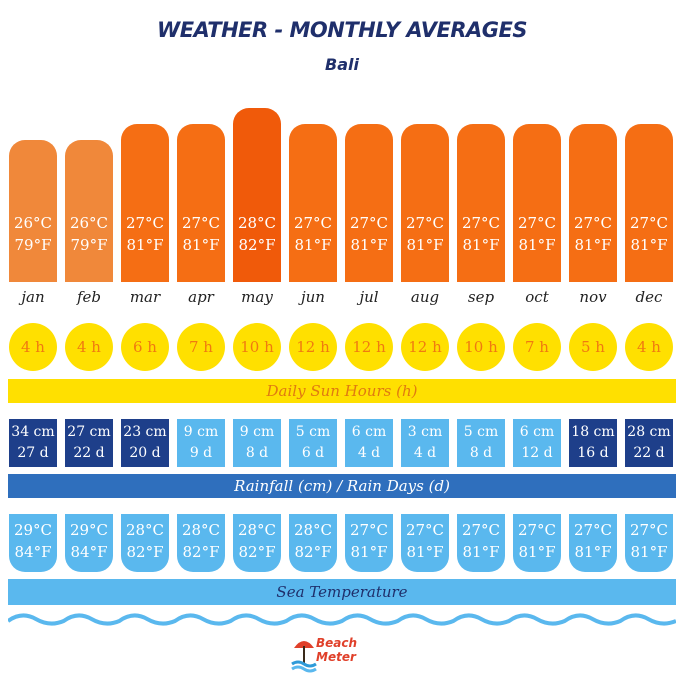 This screenshot has width=684, height=684. What do you see at coordinates (425, 245) in the screenshot?
I see `temp-label-f-aug: 81°F` at bounding box center [425, 245].